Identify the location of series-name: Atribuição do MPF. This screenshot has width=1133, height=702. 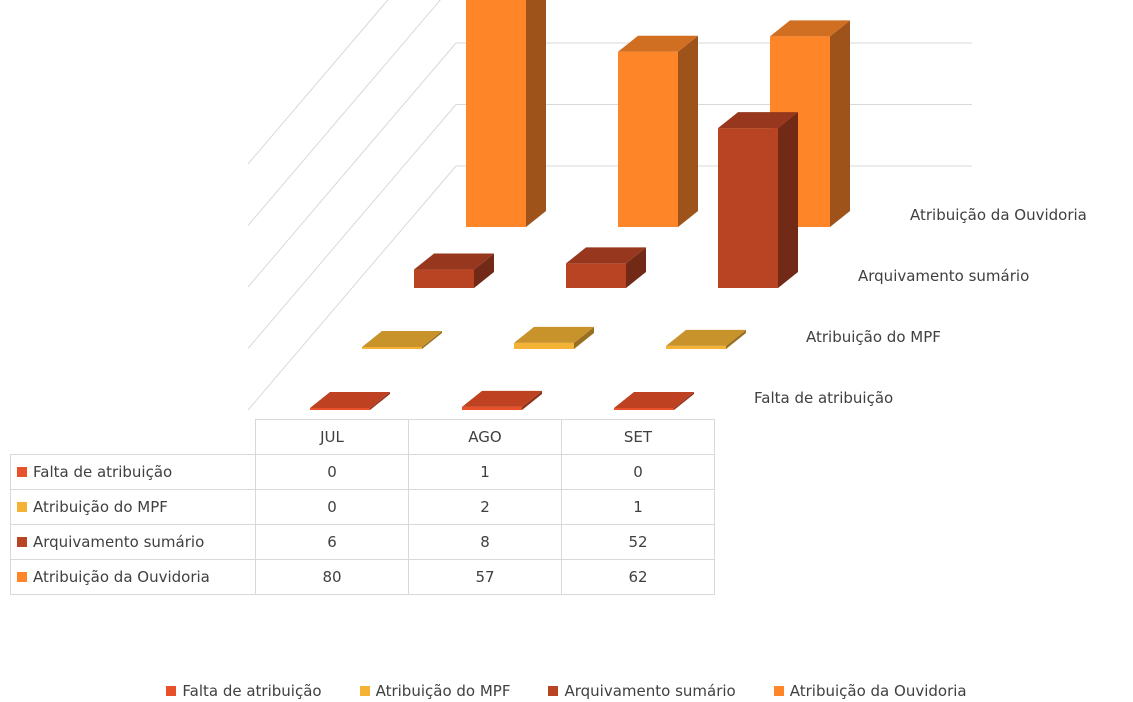
(100, 507).